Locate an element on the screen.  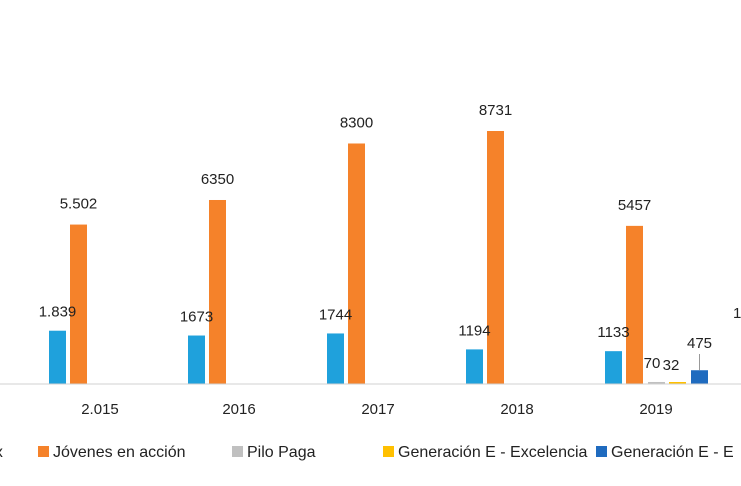
legend-item: ex is located at coordinates (1, 452).